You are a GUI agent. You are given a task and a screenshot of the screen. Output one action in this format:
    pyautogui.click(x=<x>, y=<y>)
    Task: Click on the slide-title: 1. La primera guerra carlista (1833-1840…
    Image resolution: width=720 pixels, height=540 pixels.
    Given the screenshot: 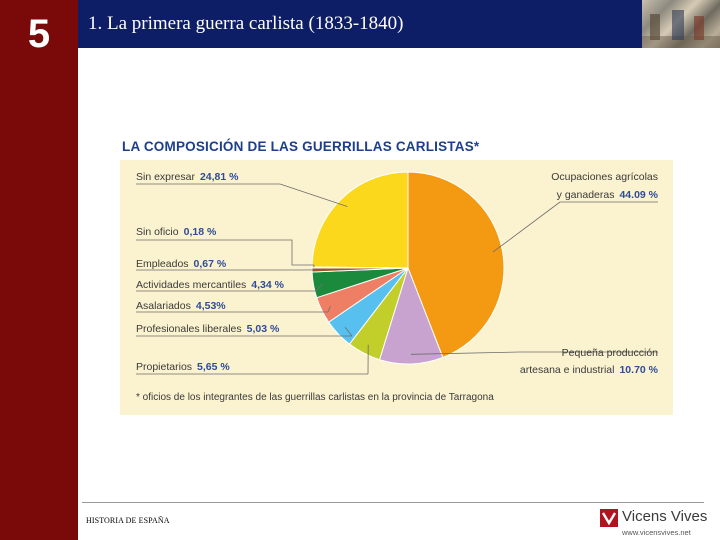 What is the action you would take?
    pyautogui.click(x=246, y=23)
    